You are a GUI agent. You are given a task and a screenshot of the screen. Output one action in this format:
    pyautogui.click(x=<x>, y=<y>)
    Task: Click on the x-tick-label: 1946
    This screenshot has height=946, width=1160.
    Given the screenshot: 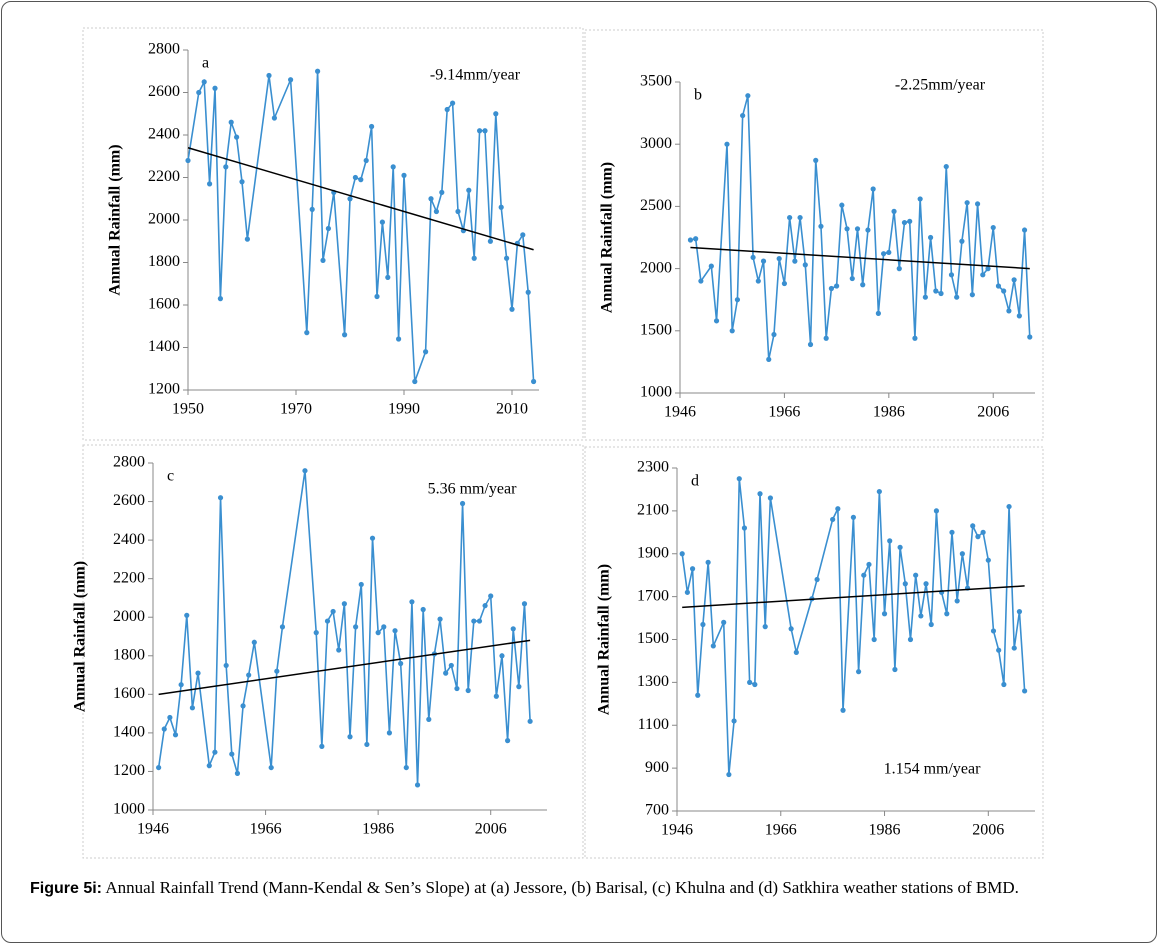 What is the action you would take?
    pyautogui.click(x=153, y=829)
    